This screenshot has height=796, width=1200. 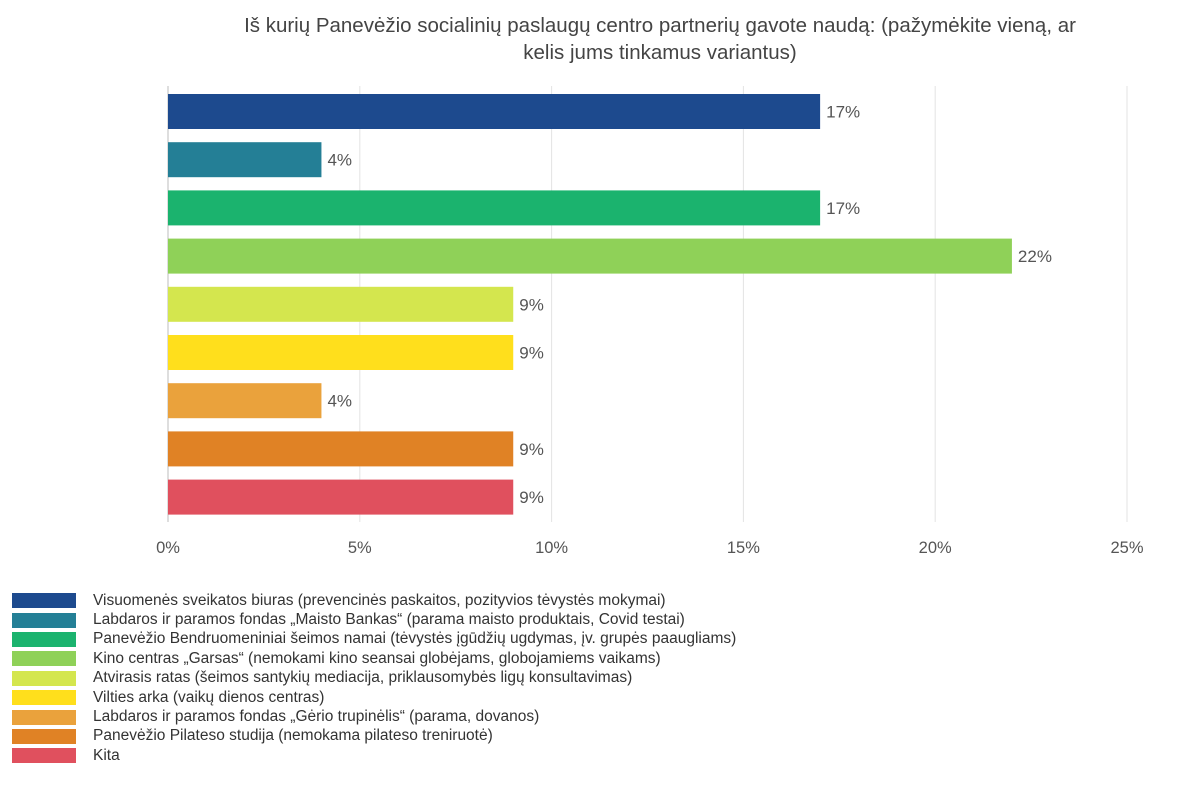 I want to click on legend-item: Vilties arka (vaikų dienos centras), so click(x=374, y=697).